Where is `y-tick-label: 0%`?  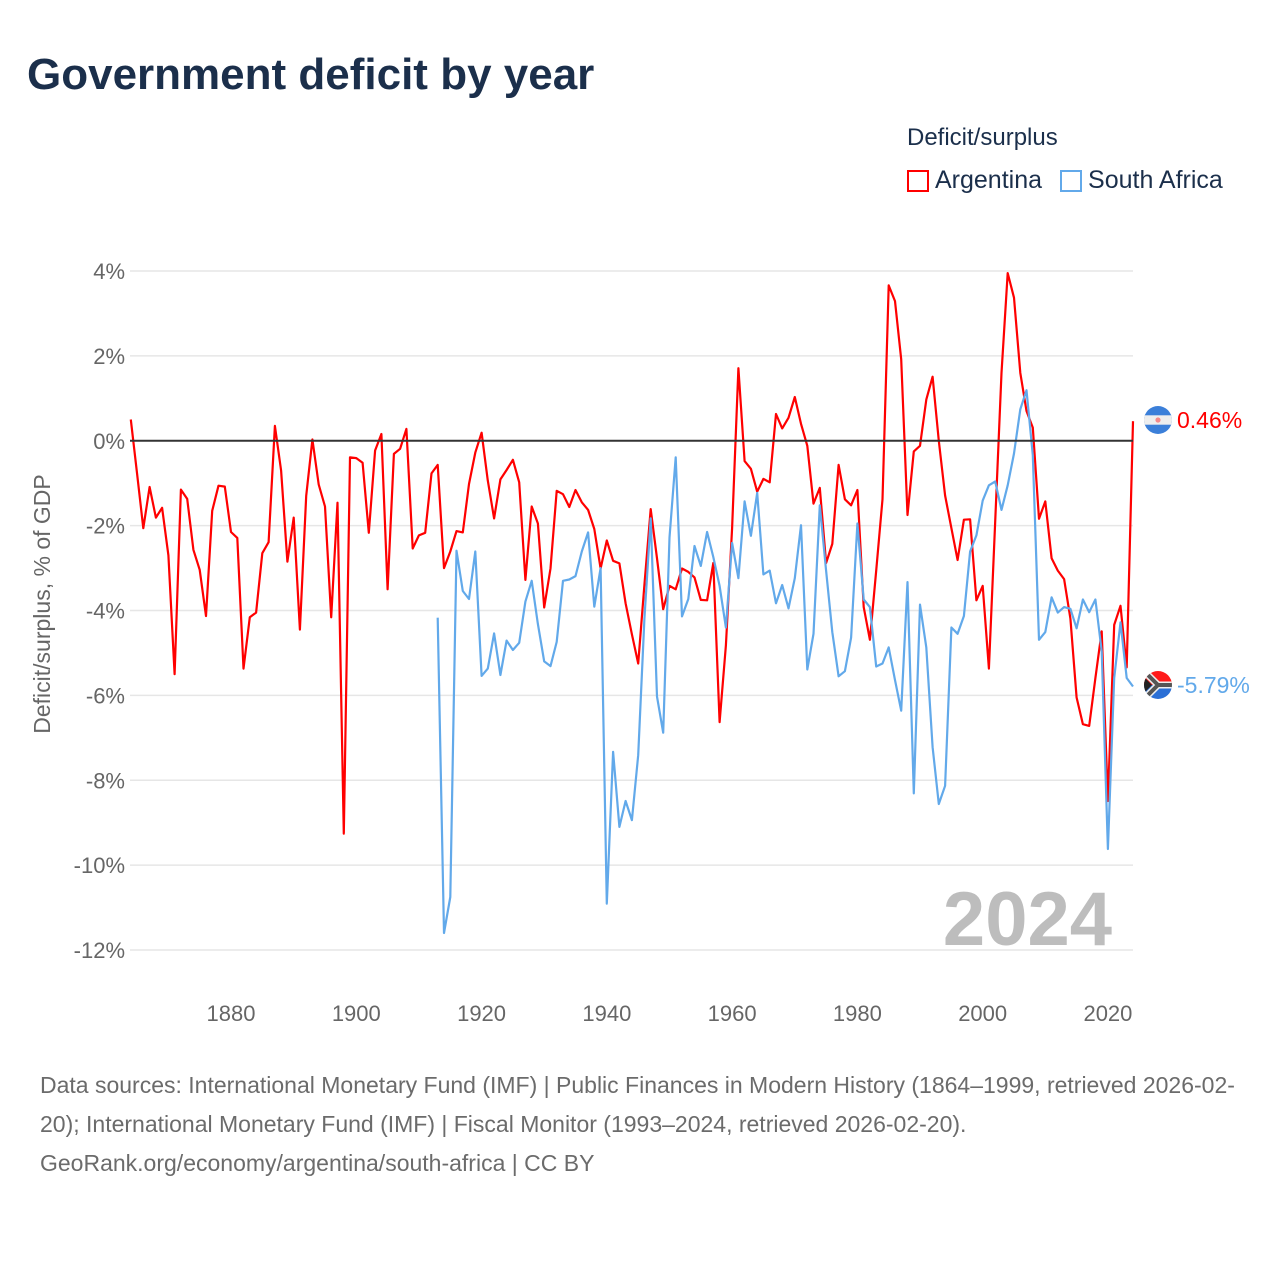 y-tick-label: 0% is located at coordinates (109, 441).